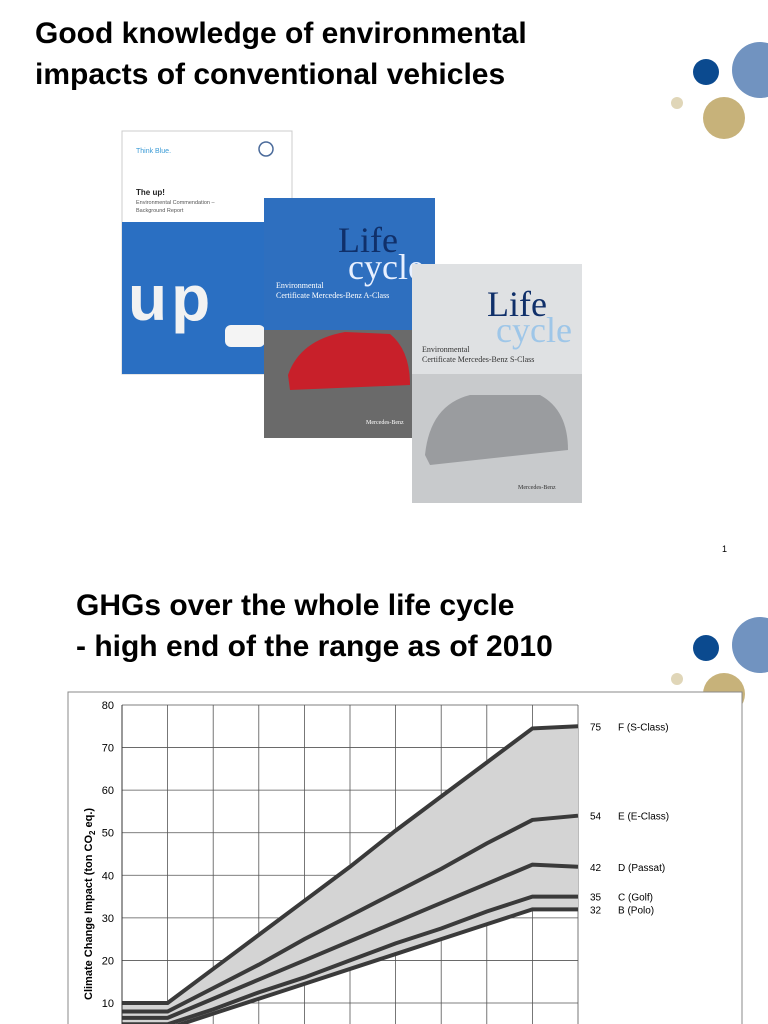 The width and height of the screenshot is (768, 1024). I want to click on y-axis-label-part: Climate Change Impact (ton CO, so click(89, 917).